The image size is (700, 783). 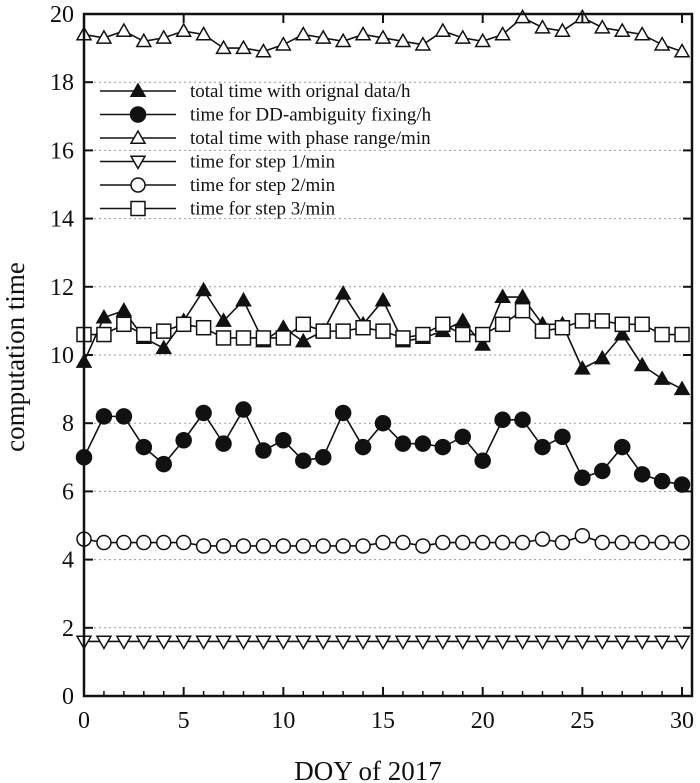 What do you see at coordinates (68, 492) in the screenshot?
I see `y-tick-label: 6` at bounding box center [68, 492].